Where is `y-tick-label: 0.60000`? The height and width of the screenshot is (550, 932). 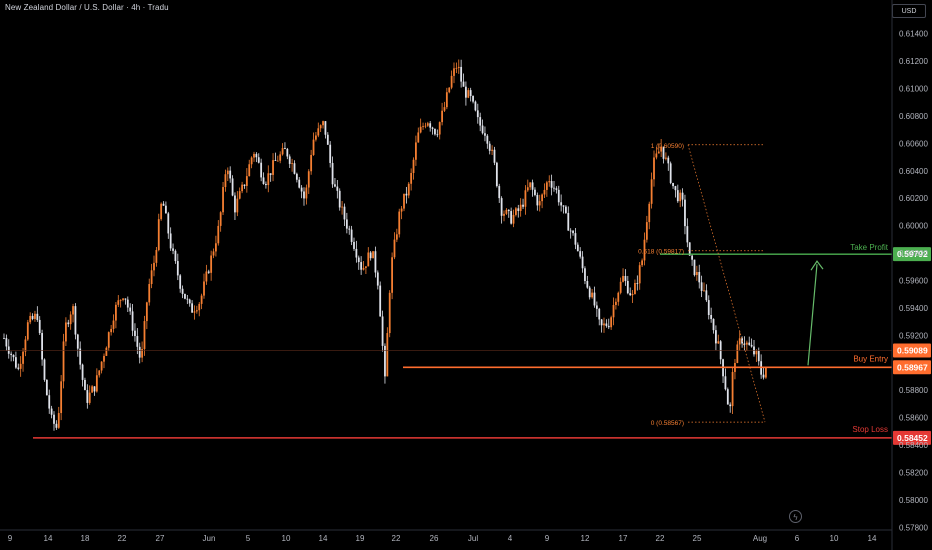 y-tick-label: 0.60000 is located at coordinates (913, 226).